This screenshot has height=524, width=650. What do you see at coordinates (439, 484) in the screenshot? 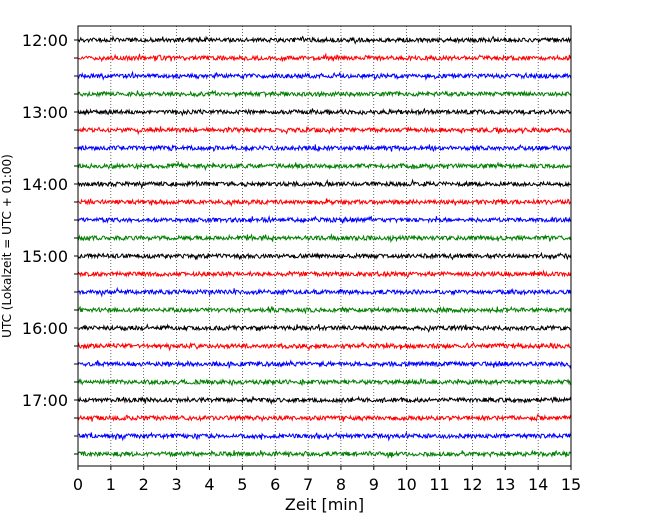
I see `x-tick-label: 11` at bounding box center [439, 484].